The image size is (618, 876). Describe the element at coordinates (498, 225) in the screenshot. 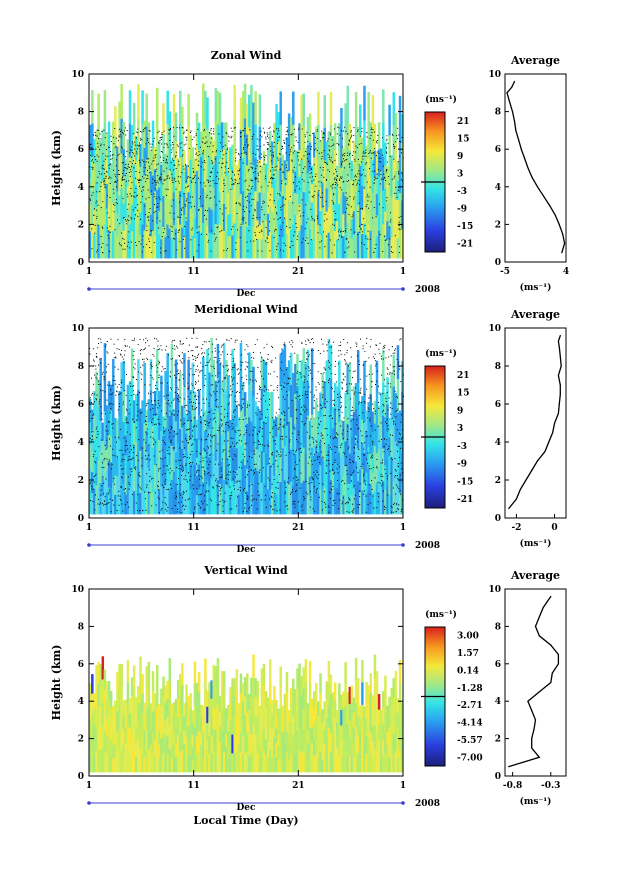

I see `profile-y-tick-label: 2` at that location.